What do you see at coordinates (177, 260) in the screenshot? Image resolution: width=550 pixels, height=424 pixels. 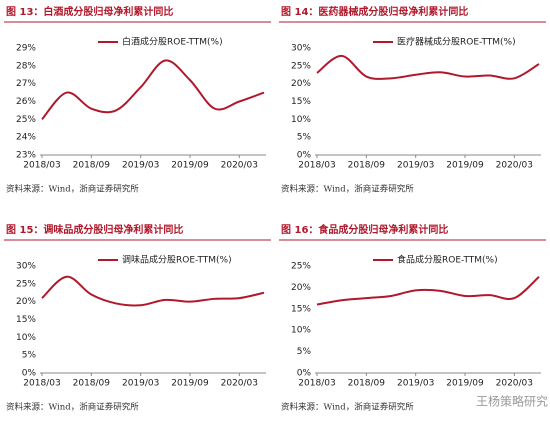 I see `legend-label: 调味品成分股ROE-TTM(%)` at bounding box center [177, 260].